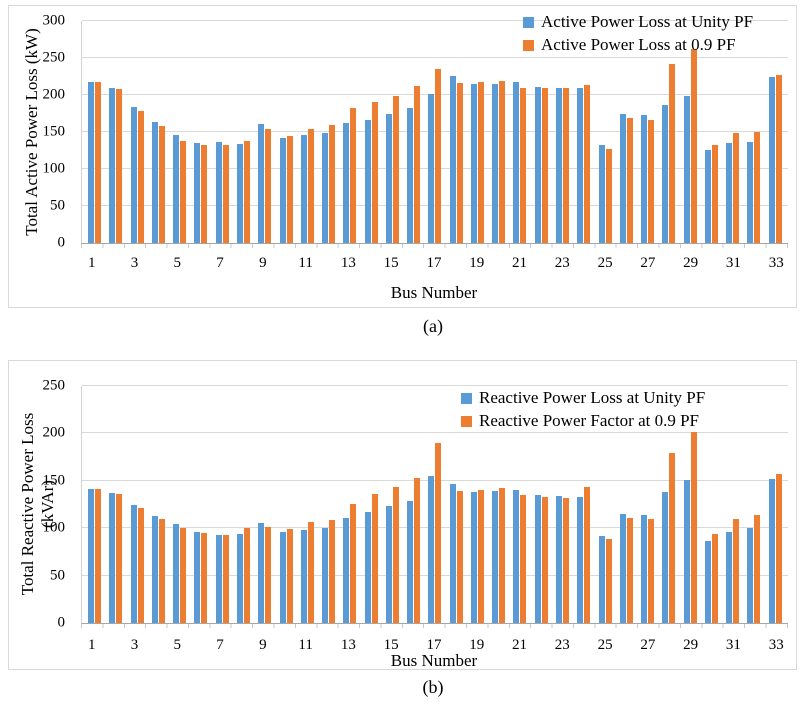 The image size is (803, 704). What do you see at coordinates (391, 645) in the screenshot?
I see `x-tick-label-15: 15` at bounding box center [391, 645].